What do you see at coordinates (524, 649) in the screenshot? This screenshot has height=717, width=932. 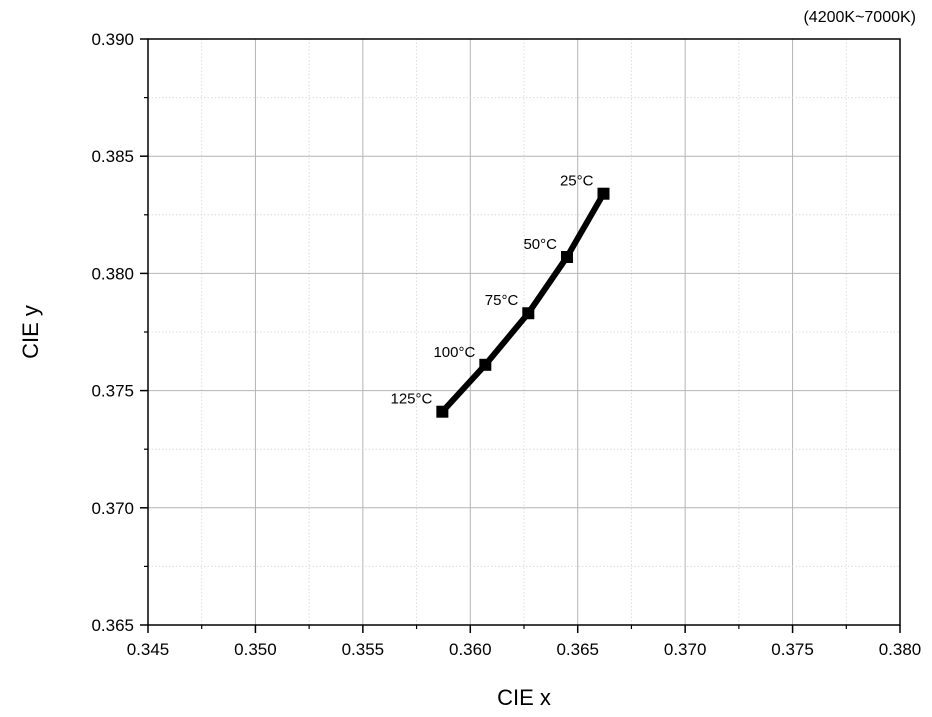 I see `x-tick-labels: 0.345 0.350 0.355 0.360 0.365 0.370 0.375 0.380` at bounding box center [524, 649].